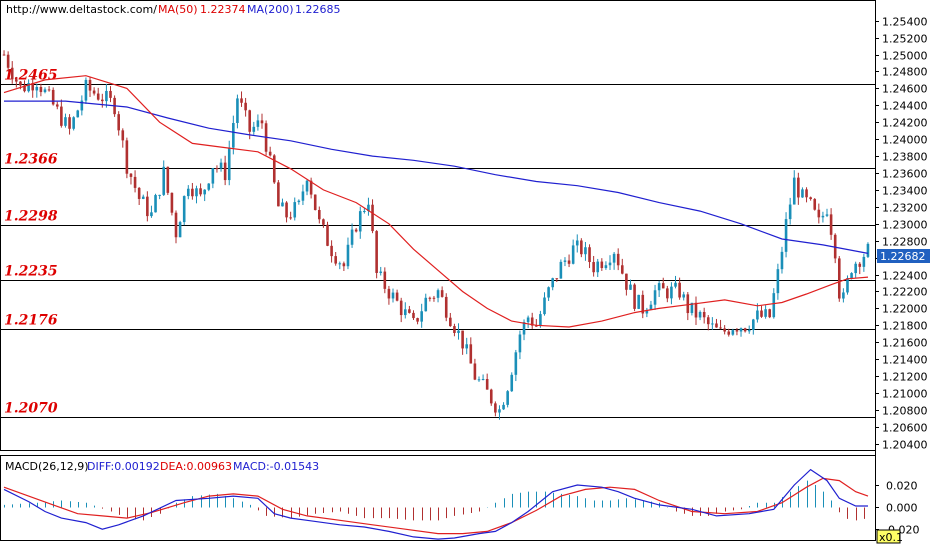  I want to click on zoom-label: x0.1, so click(891, 537).